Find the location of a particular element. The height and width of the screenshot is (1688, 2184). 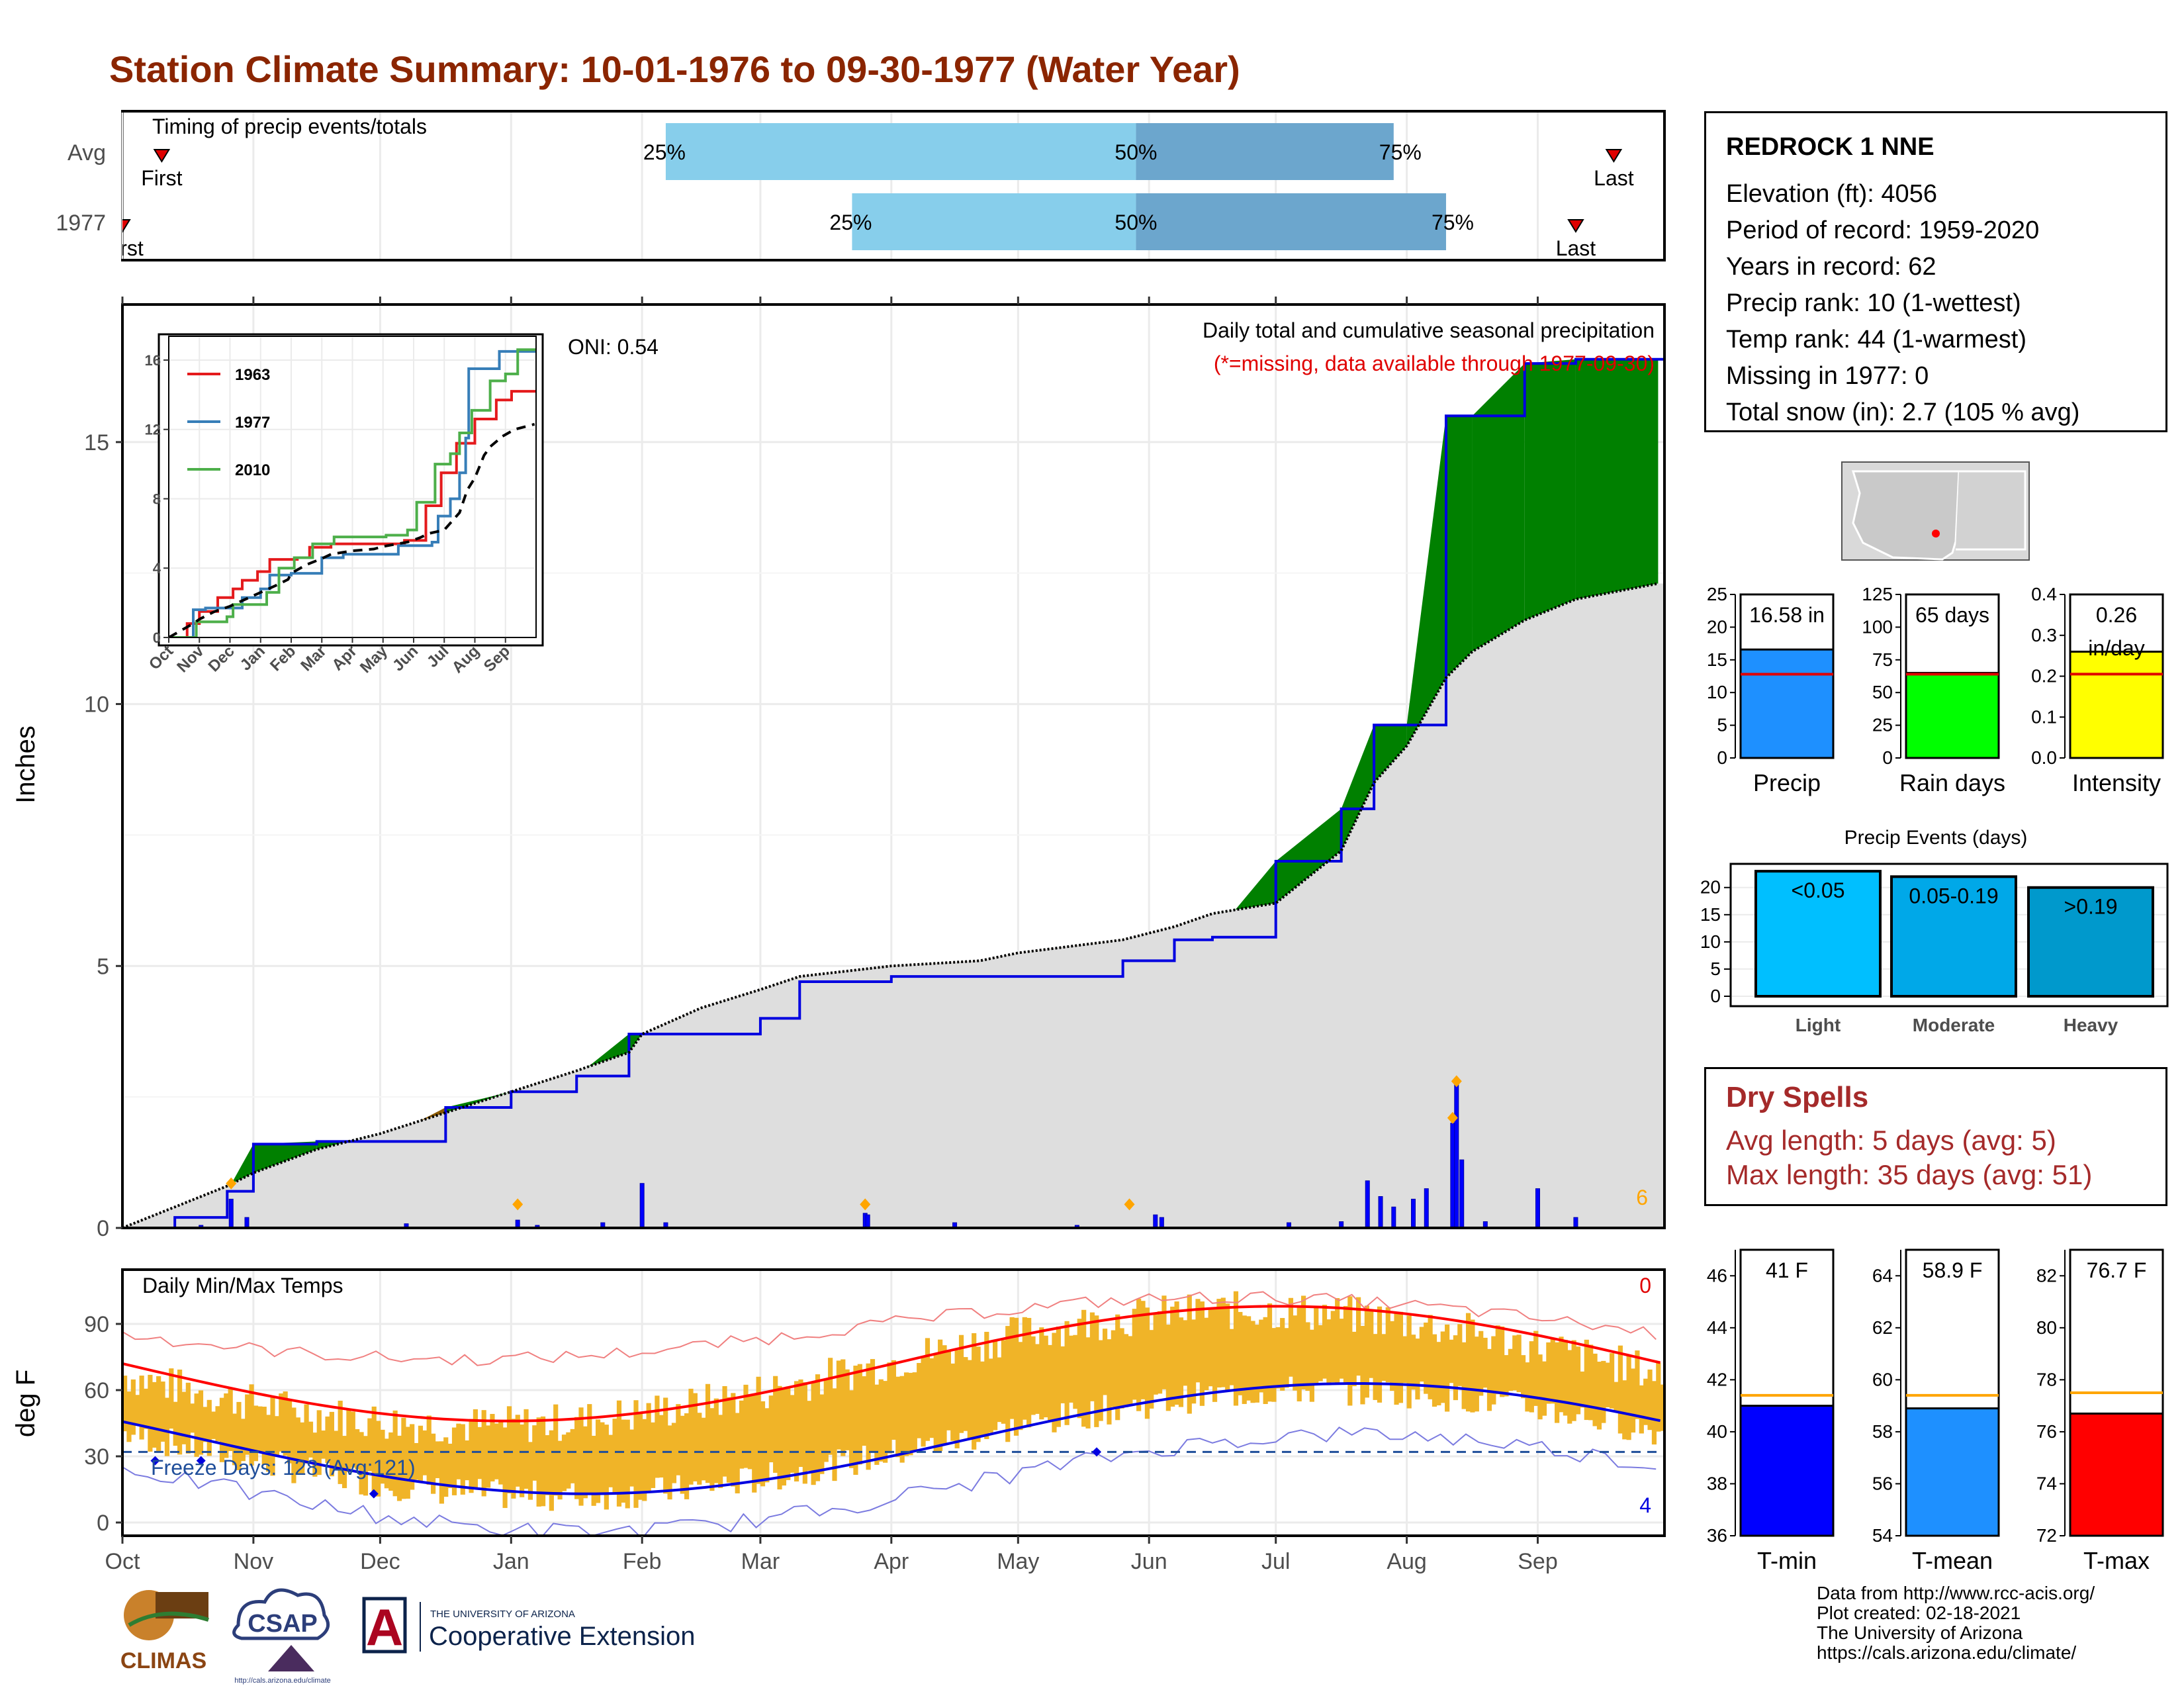

temp-bar-y-tick-label: 76 is located at coordinates (2046, 1431).